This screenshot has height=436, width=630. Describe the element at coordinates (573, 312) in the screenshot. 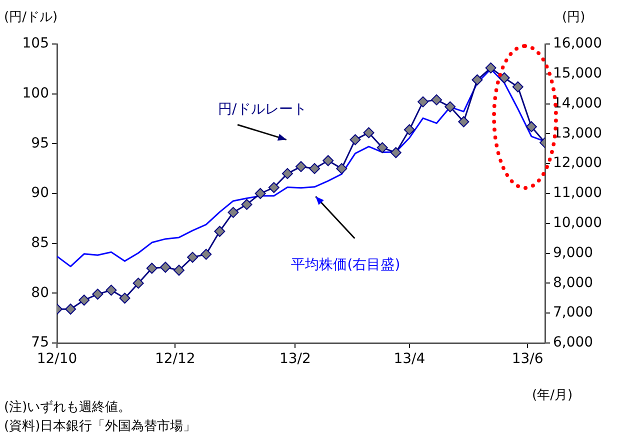

I see `y2-tick-label: 7,000` at that location.